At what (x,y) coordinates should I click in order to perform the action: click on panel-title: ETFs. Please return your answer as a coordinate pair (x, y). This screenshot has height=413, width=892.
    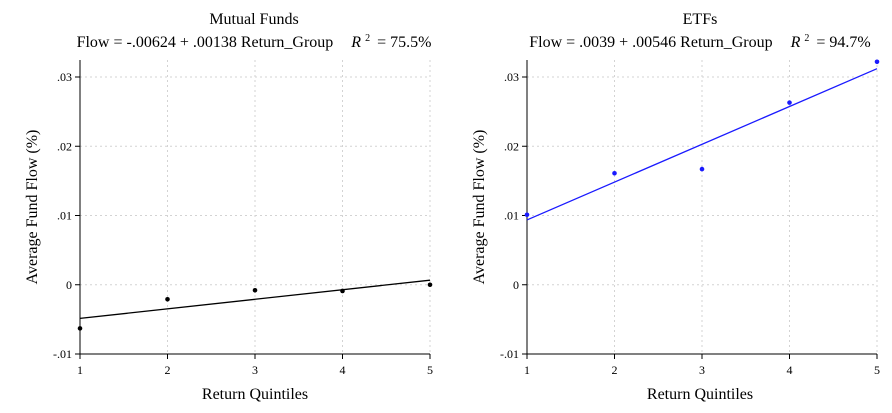
    Looking at the image, I should click on (700, 19).